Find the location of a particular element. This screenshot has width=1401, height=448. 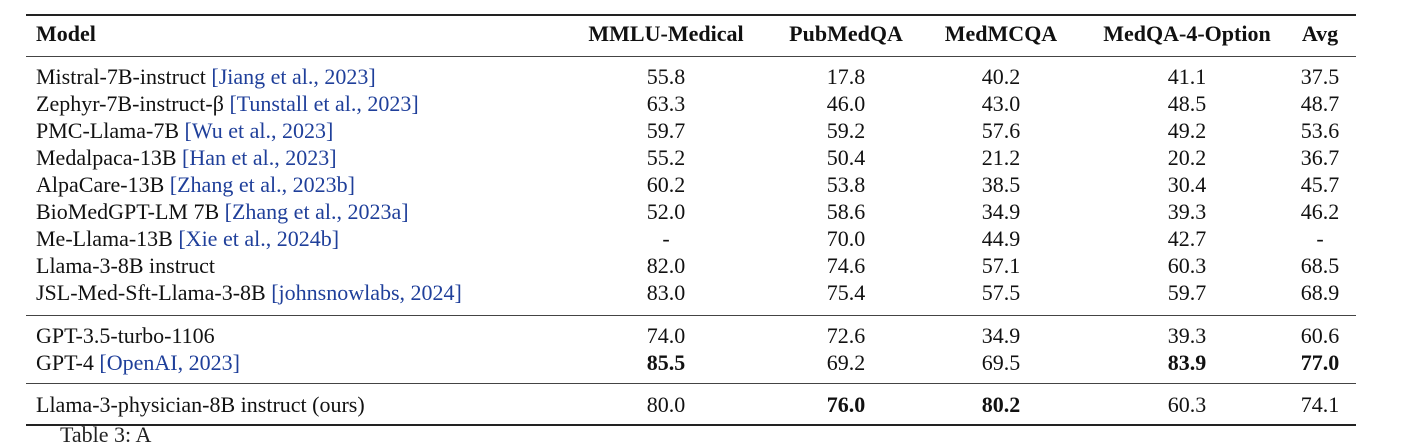

model-name: JSL-Med-Sft-Llama-3-8B is located at coordinates (151, 292).